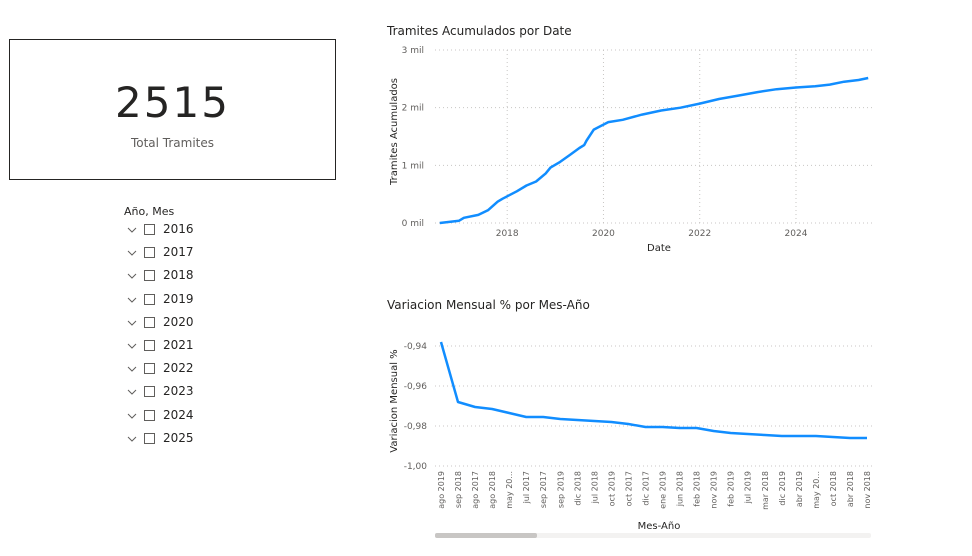  What do you see at coordinates (214, 441) in the screenshot?
I see `slicer-item-2025: 2025` at bounding box center [214, 441].